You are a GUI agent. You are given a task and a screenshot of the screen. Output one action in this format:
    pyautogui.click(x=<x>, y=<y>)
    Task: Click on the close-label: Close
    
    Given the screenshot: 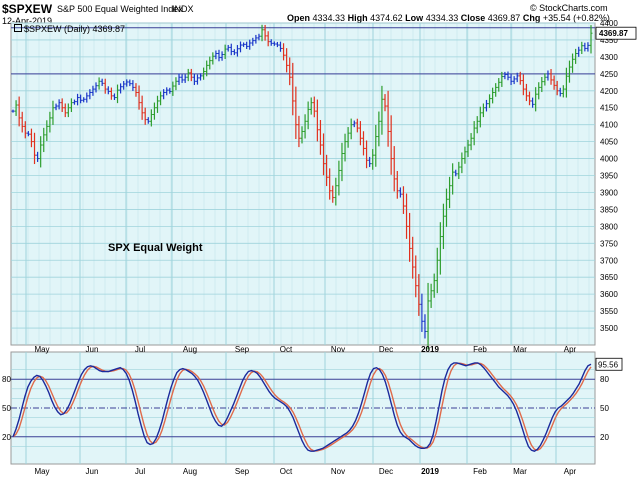 What is the action you would take?
    pyautogui.click(x=473, y=18)
    